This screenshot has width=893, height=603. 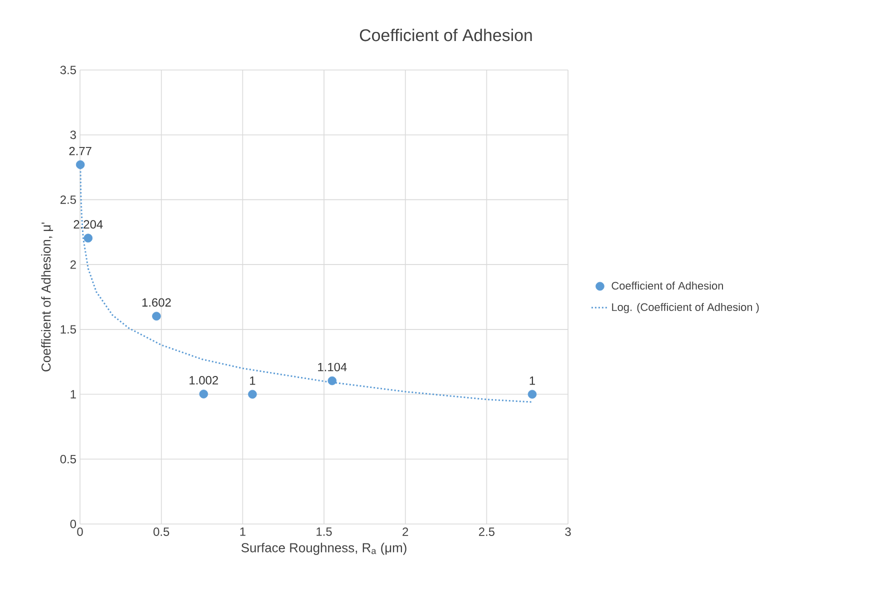 I want to click on data-label: 1.602, so click(x=156, y=302).